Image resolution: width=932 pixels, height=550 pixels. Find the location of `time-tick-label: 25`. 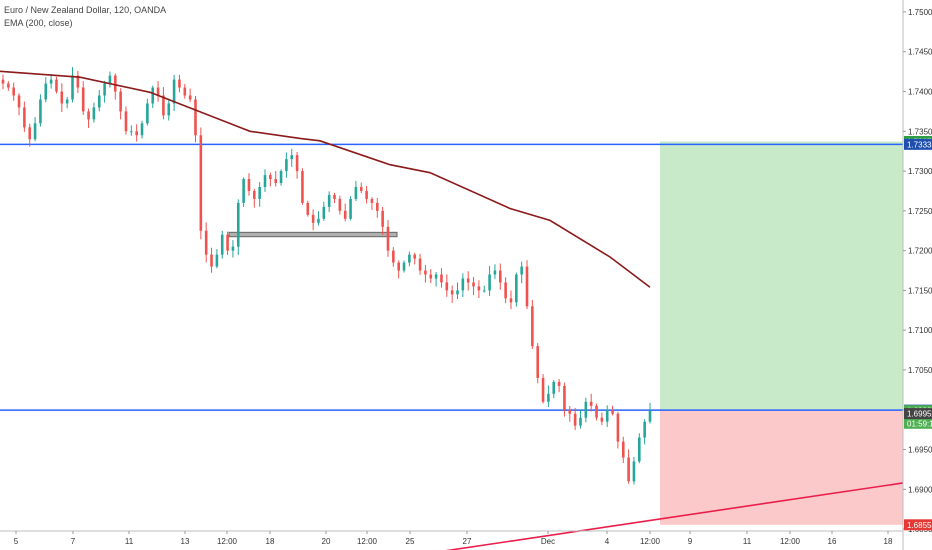

time-tick-label: 25 is located at coordinates (410, 541).